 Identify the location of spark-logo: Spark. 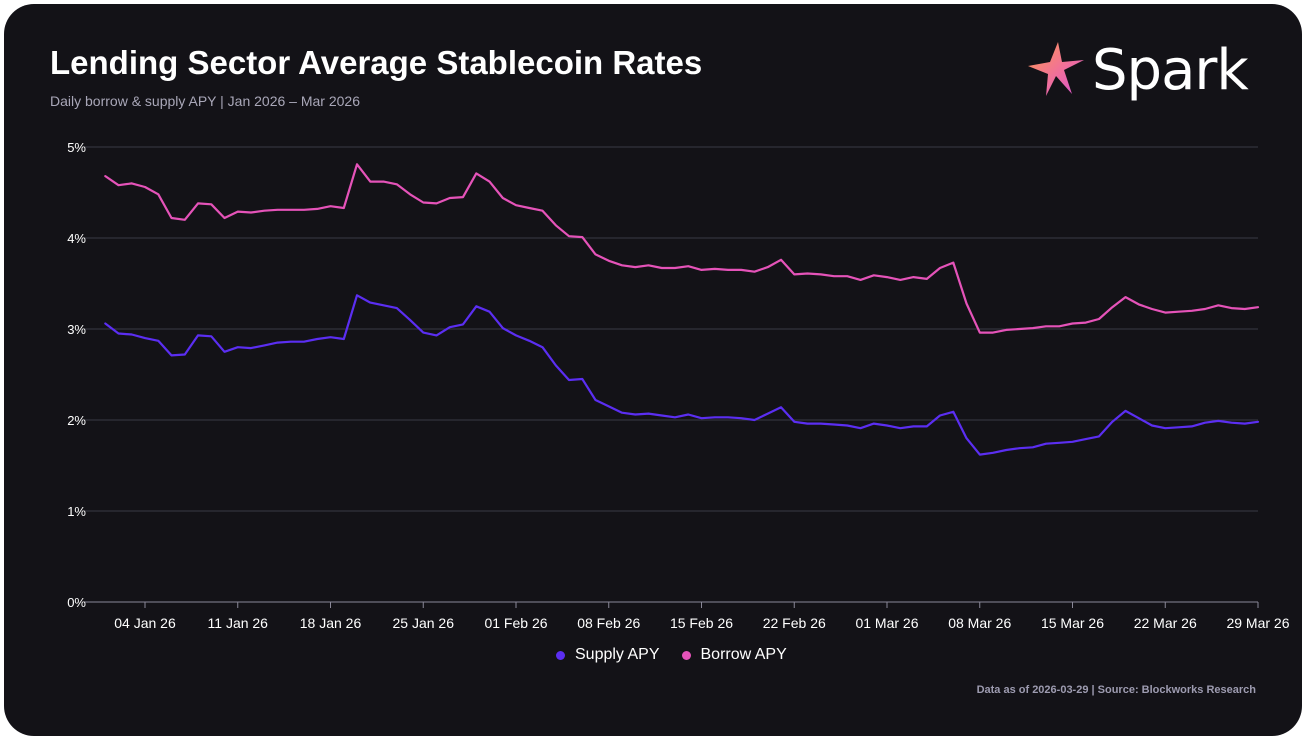
(1144, 71).